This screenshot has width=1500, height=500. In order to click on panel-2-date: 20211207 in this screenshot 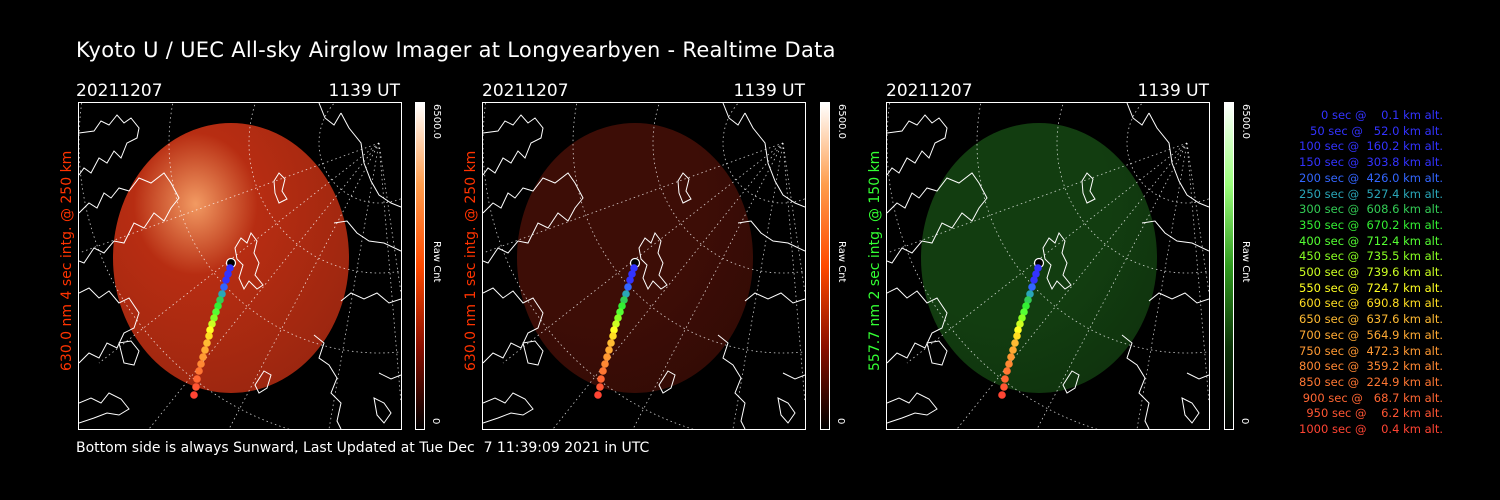, I will do `click(525, 91)`.